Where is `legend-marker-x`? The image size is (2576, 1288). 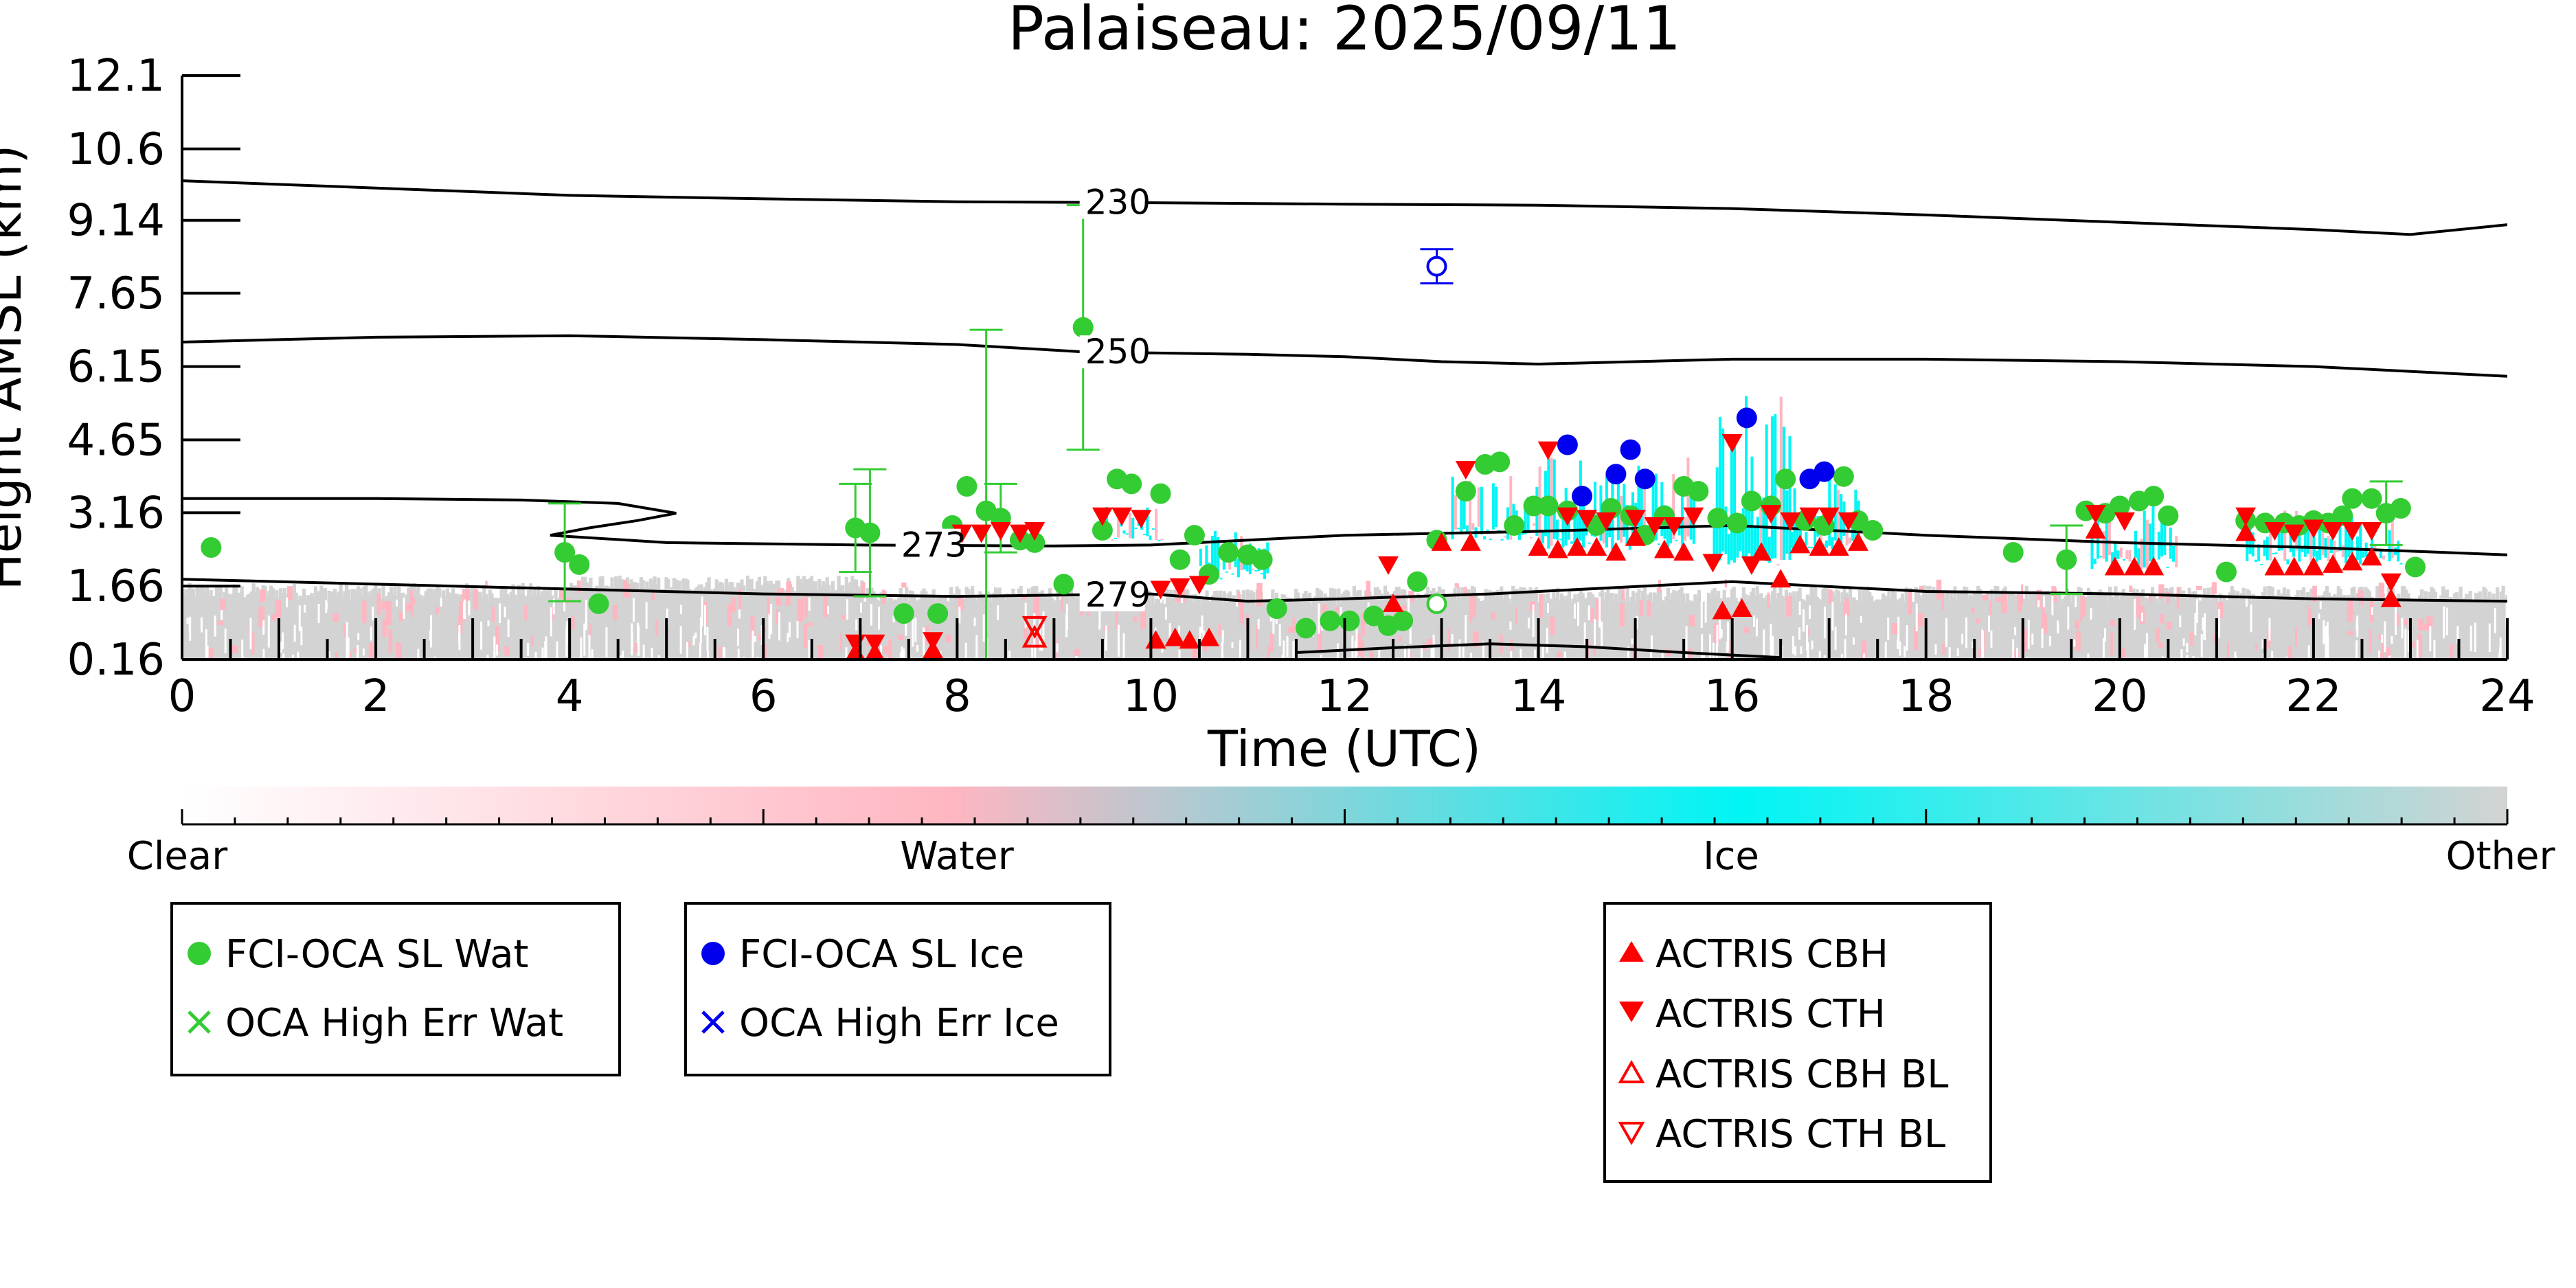
legend-marker-x is located at coordinates (713, 1022).